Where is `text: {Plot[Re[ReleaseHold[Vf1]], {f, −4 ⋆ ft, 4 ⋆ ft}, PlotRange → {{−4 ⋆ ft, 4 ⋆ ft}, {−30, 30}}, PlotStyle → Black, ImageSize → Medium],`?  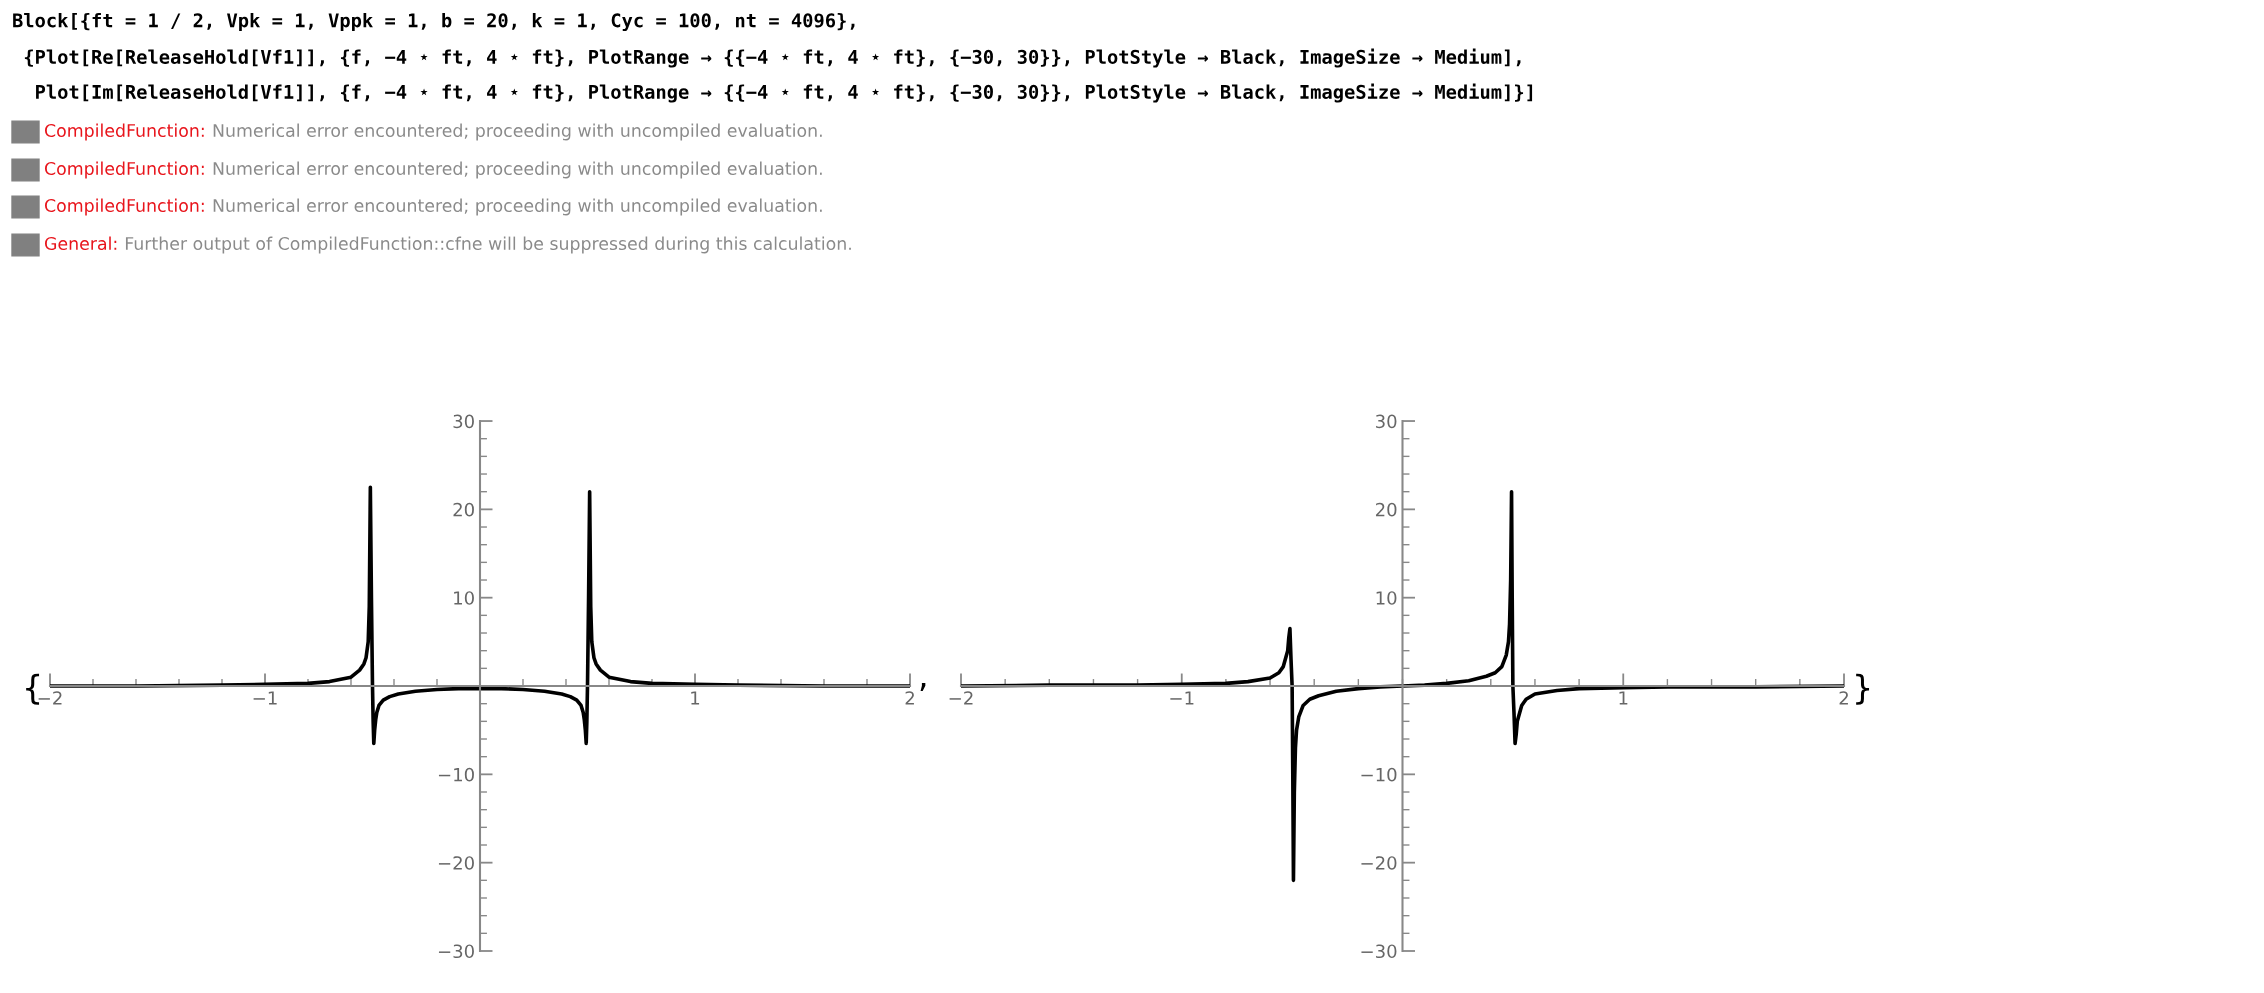
text: {Plot[Re[ReleaseHold[Vf1]], {f, −4 ⋆ ft, 4 ⋆ ft}, PlotRange → {{−4 ⋆ ft, 4 ⋆ ft}, {−30, 30}}, PlotStyle → Black, ImageSize → Medium], is located at coordinates (772, 58).